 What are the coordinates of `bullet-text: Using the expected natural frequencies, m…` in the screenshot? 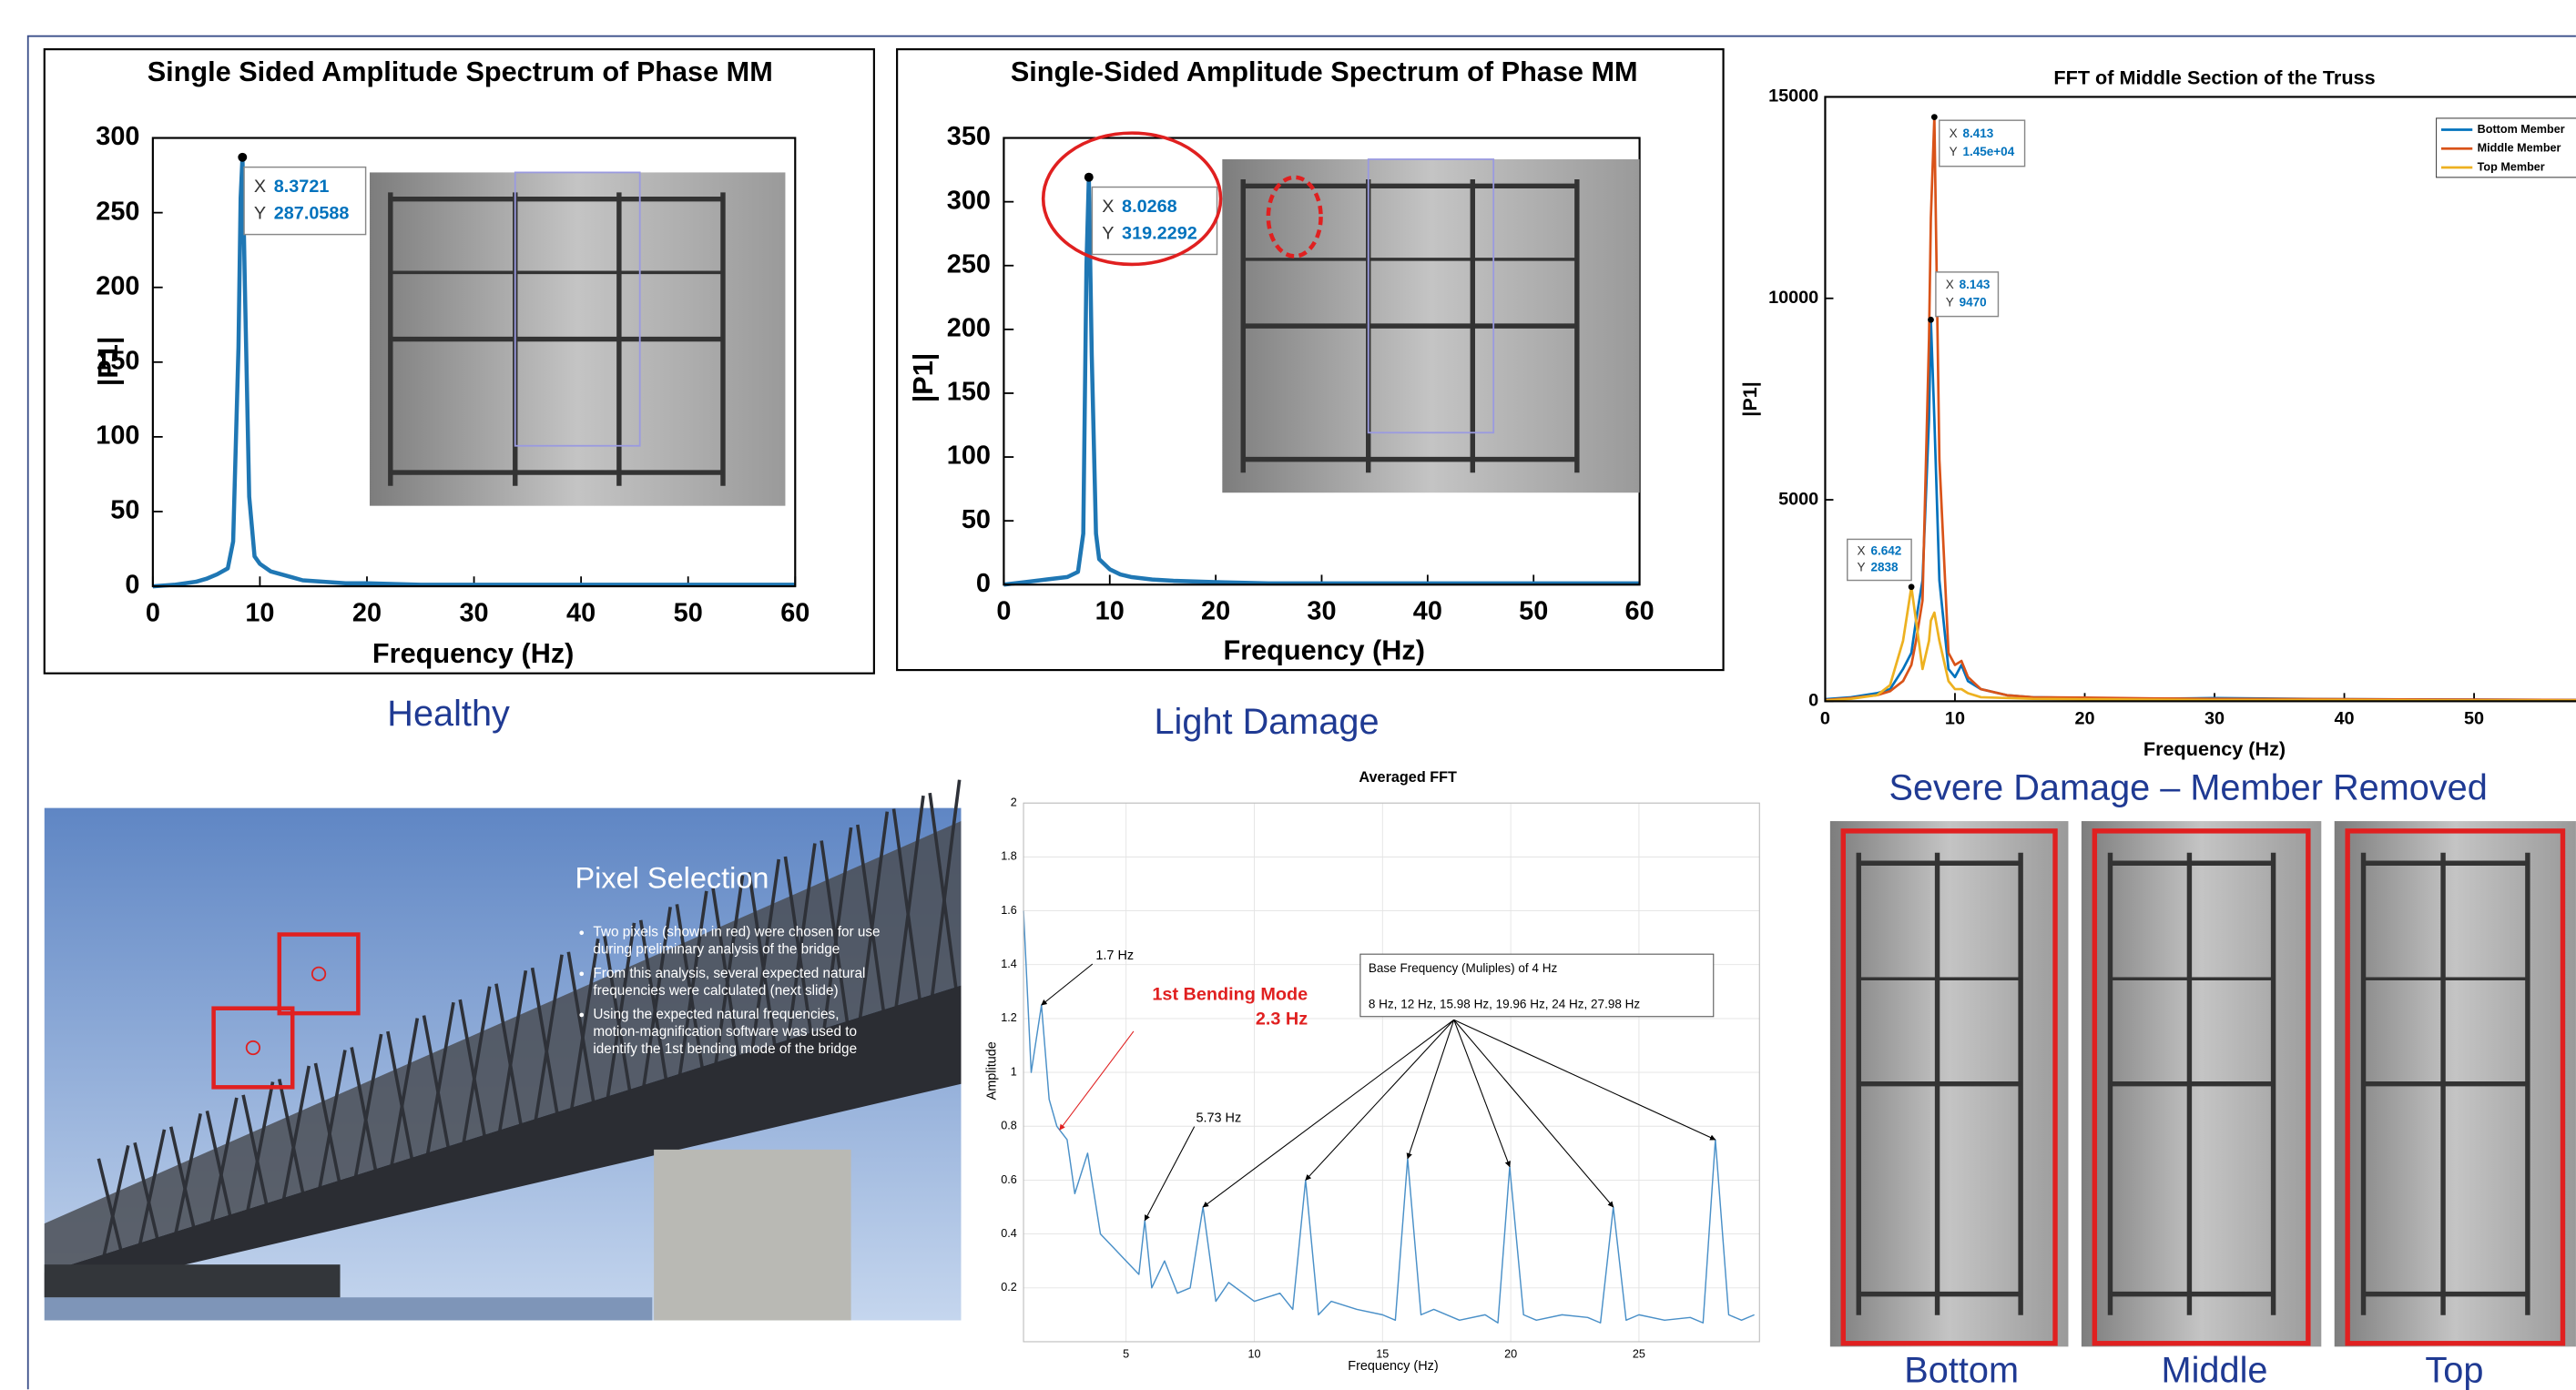 It's located at (725, 1032).